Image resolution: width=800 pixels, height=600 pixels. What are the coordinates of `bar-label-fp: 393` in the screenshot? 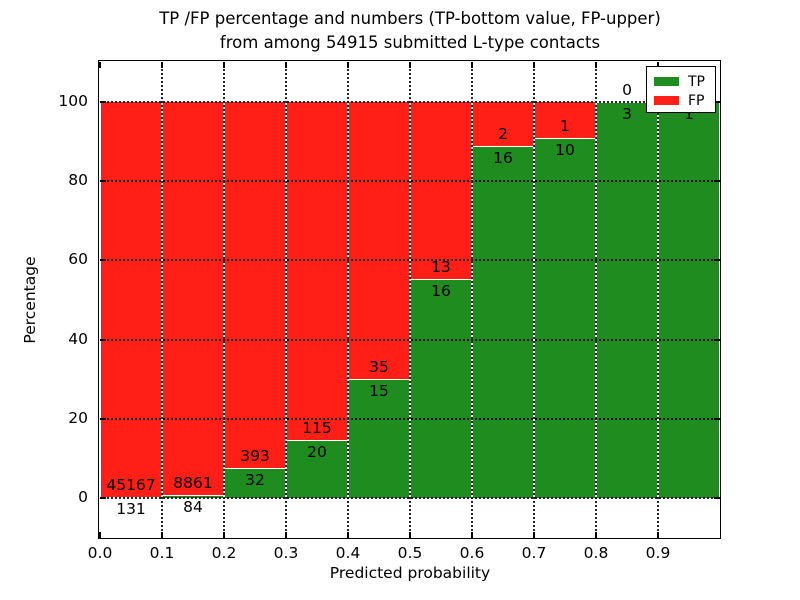 It's located at (255, 456).